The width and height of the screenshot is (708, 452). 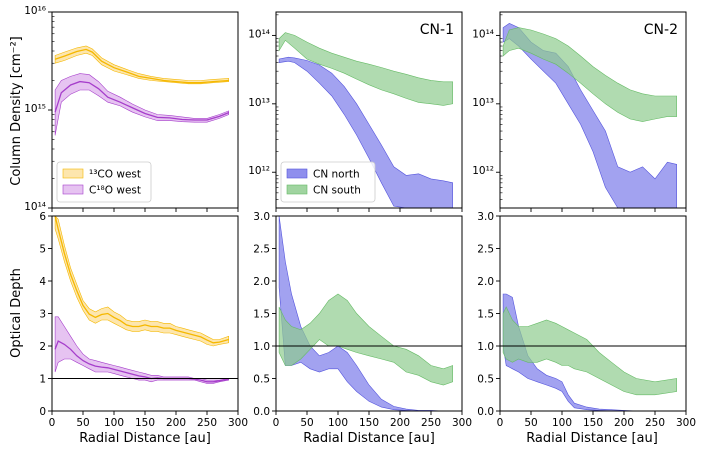 I want to click on panel-tau_co: 0 1 2 3 4 5 6 0 50 100 150 200 250 300, so click(x=143, y=320).